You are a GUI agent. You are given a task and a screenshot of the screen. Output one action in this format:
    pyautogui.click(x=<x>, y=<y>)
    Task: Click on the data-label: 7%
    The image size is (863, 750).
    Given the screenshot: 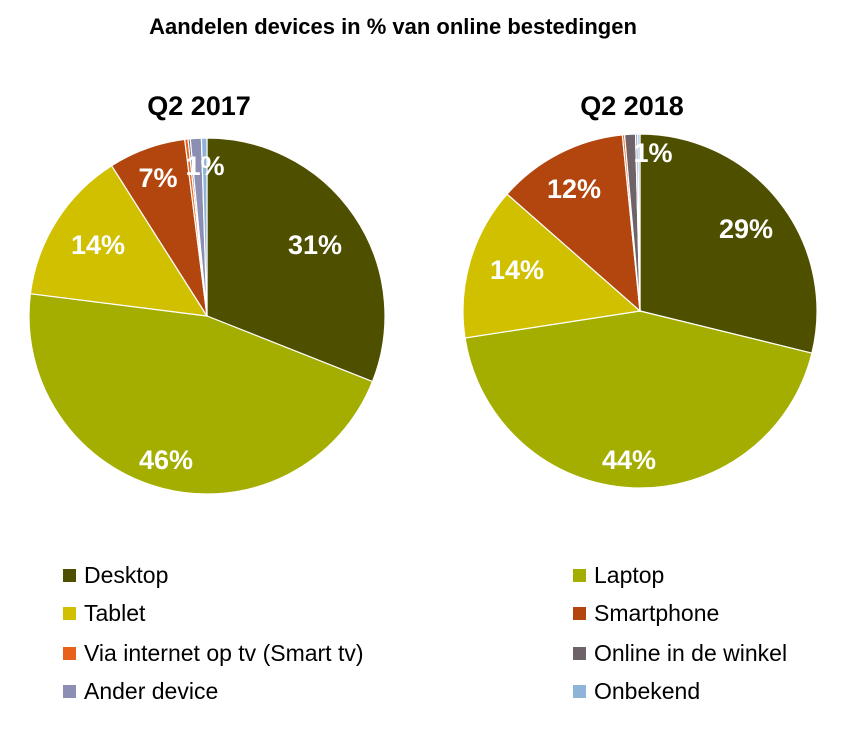 What is the action you would take?
    pyautogui.click(x=157, y=178)
    